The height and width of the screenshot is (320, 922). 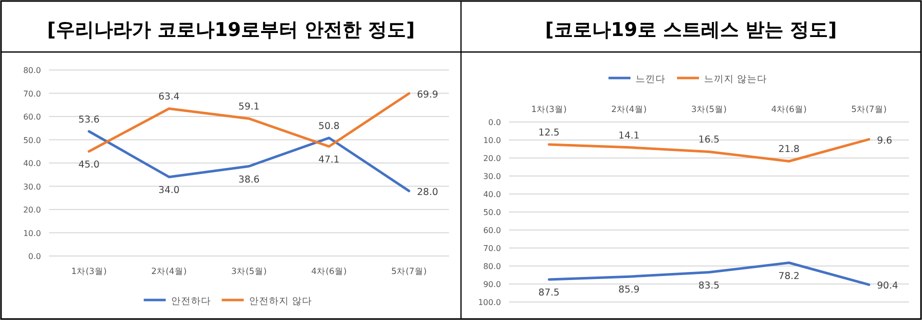 I want to click on chart-title: [우리나라가 코로나19로부터 안전한 정도], so click(x=231, y=30).